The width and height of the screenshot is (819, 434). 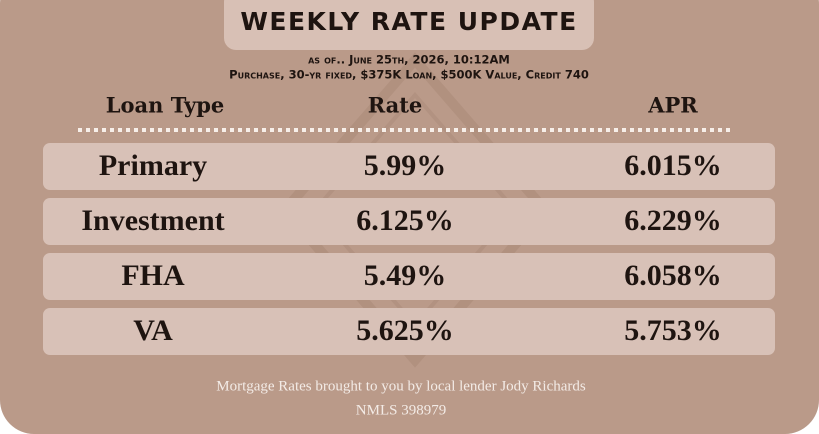 I want to click on footer-line: NMLS 398979, so click(x=401, y=410).